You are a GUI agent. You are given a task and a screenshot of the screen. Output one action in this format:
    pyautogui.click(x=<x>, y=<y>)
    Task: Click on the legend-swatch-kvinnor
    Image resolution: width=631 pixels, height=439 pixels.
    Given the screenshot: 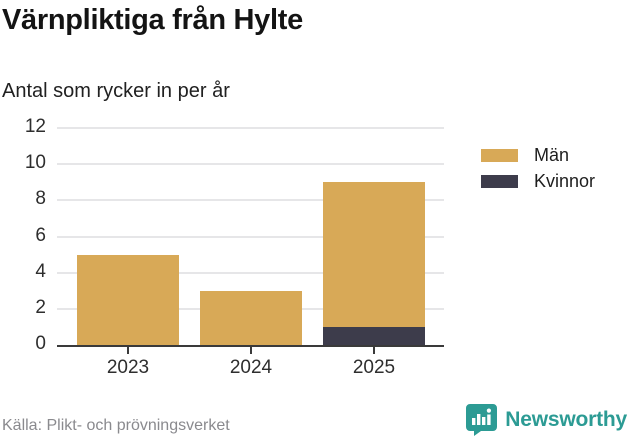 What is the action you would take?
    pyautogui.click(x=499, y=181)
    